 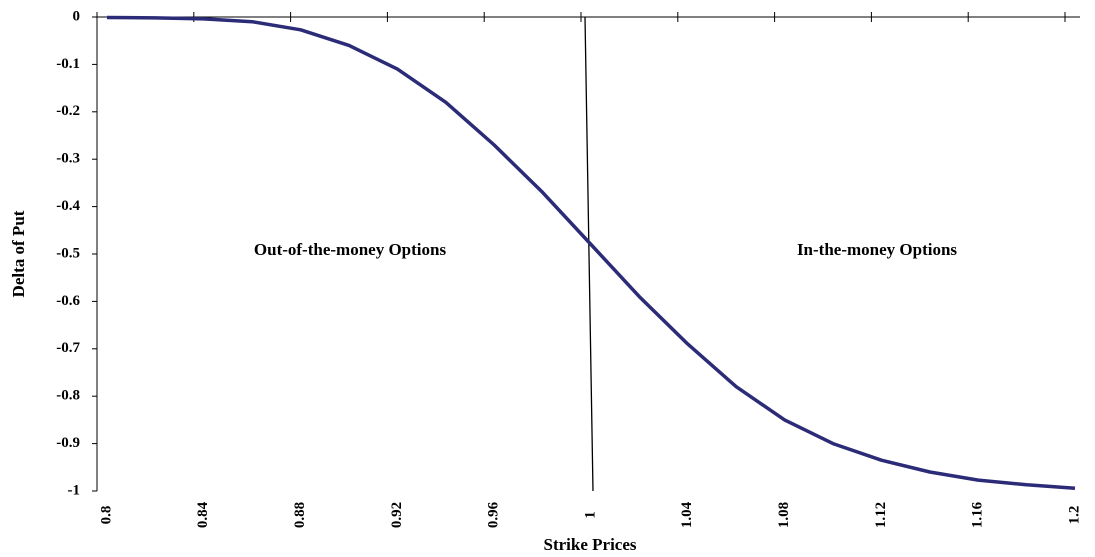 I want to click on y-tick-label: -0.9, so click(x=68, y=443).